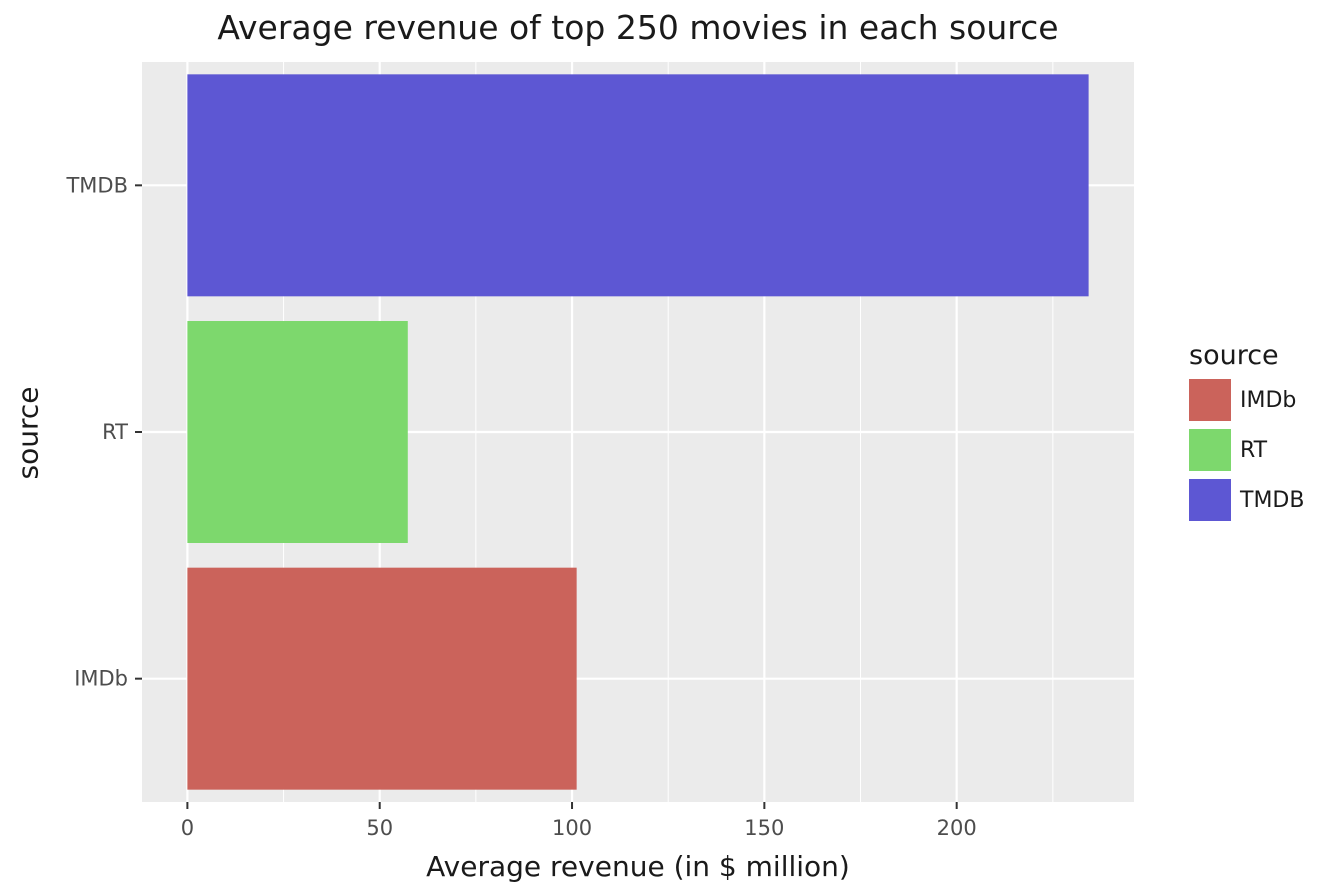 The image size is (1336, 896). What do you see at coordinates (1210, 500) in the screenshot?
I see `legend-swatch-tmdb` at bounding box center [1210, 500].